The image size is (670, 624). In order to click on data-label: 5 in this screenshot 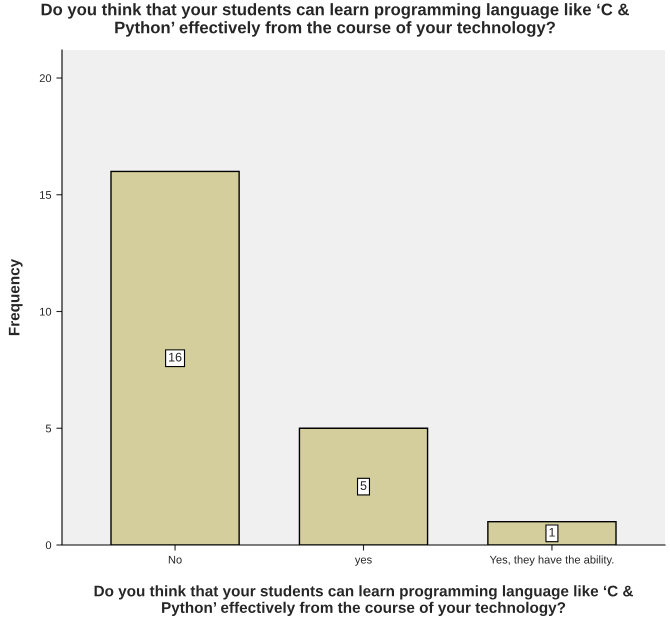, I will do `click(363, 485)`.